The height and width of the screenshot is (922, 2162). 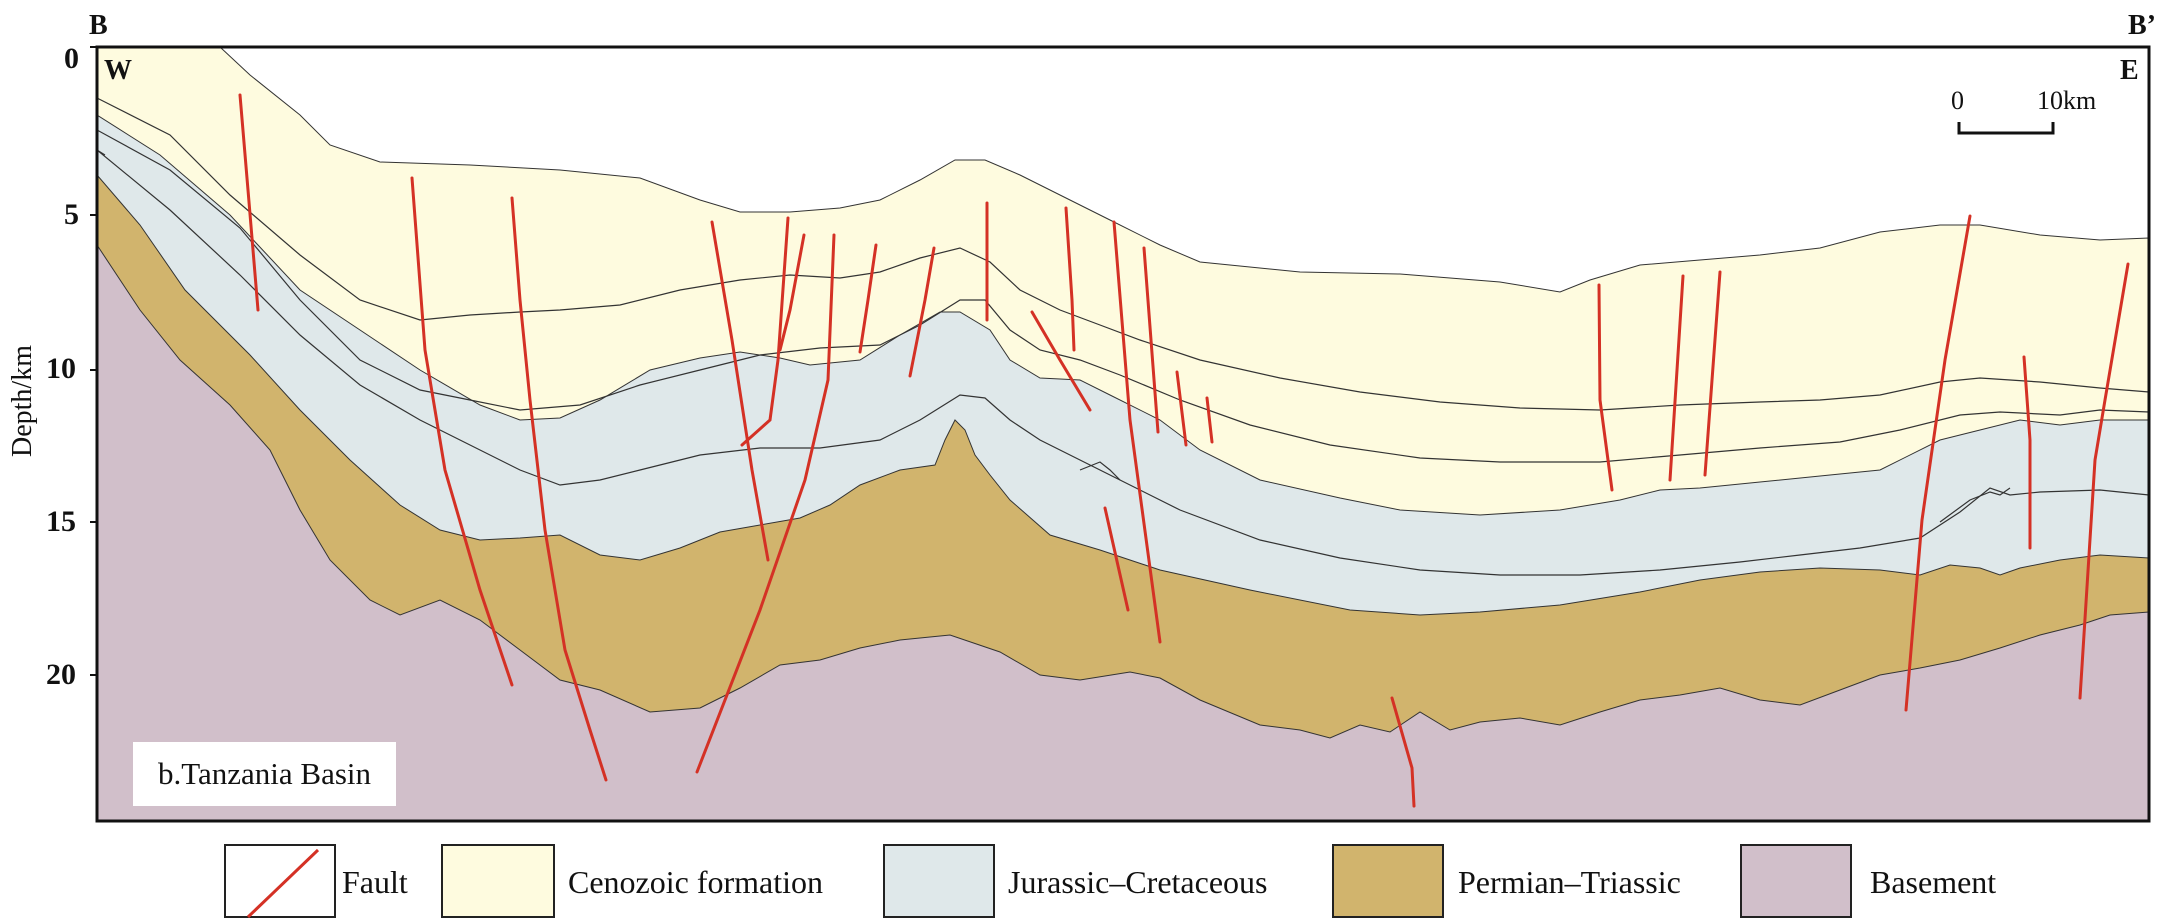 I want to click on depth-tick-5: 5, so click(x=71, y=214).